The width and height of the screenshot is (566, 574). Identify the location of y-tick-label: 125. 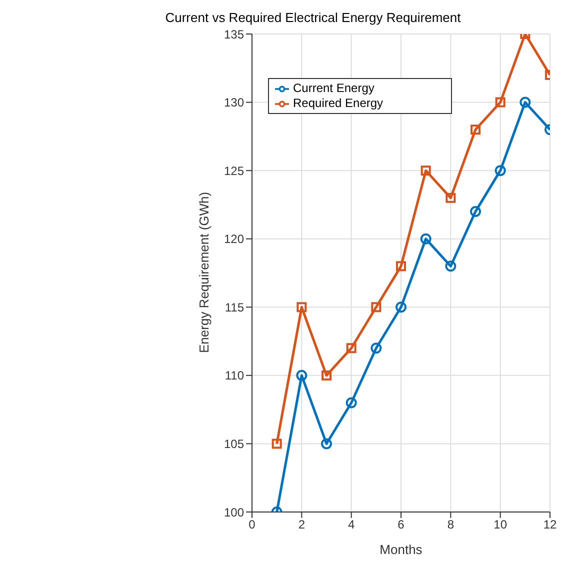
(234, 171).